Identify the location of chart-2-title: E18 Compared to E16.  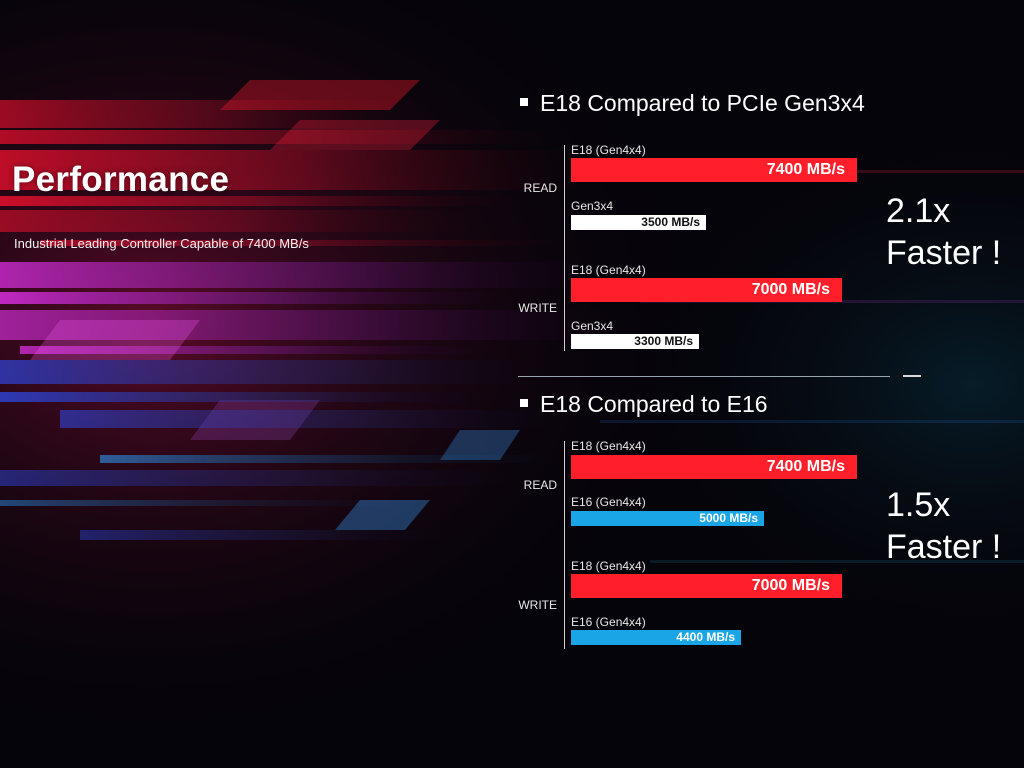
(644, 404).